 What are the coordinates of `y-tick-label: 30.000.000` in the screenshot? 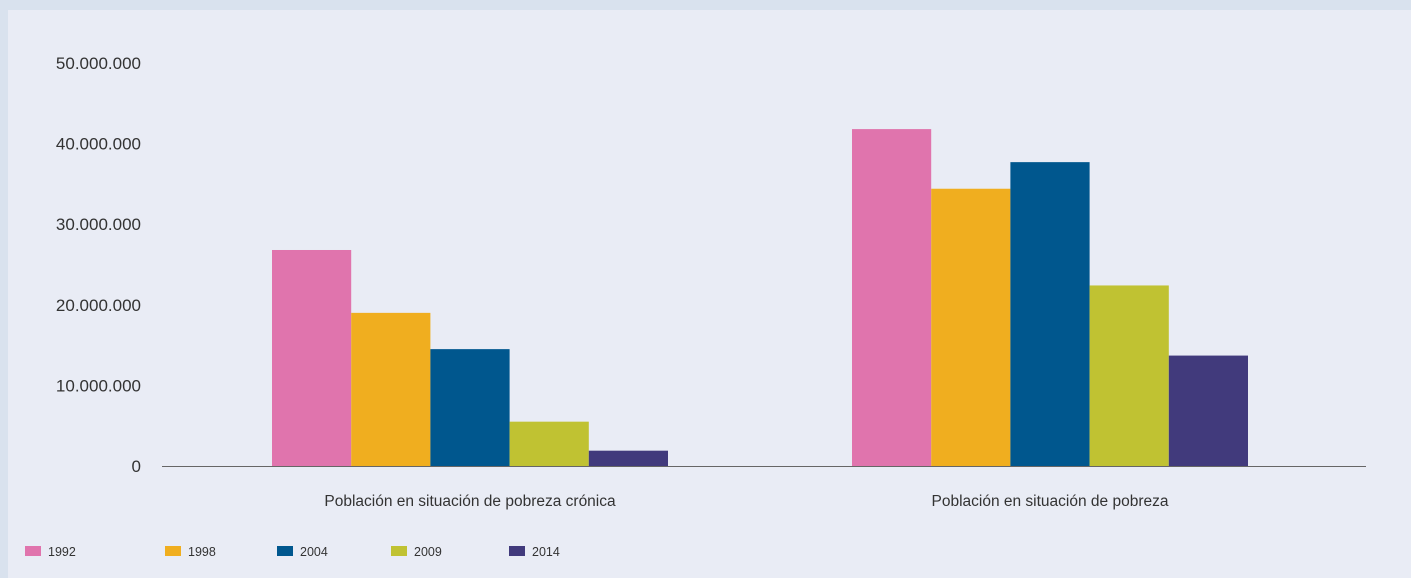 It's located at (98, 224).